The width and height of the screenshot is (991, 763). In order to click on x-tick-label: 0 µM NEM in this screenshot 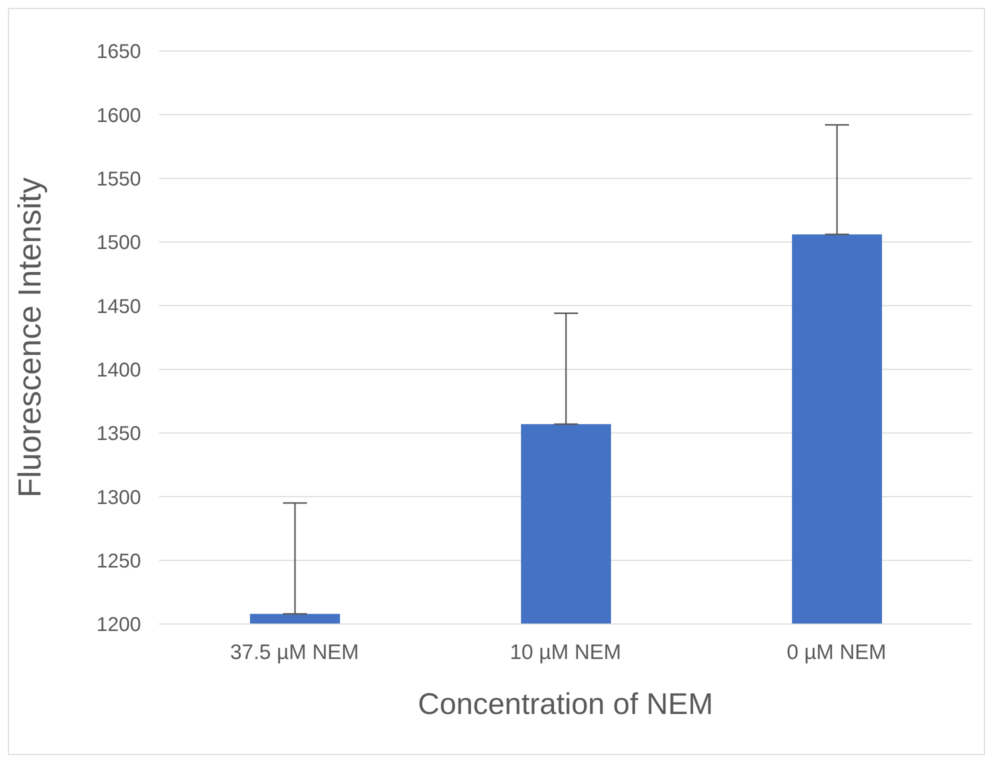, I will do `click(836, 652)`.